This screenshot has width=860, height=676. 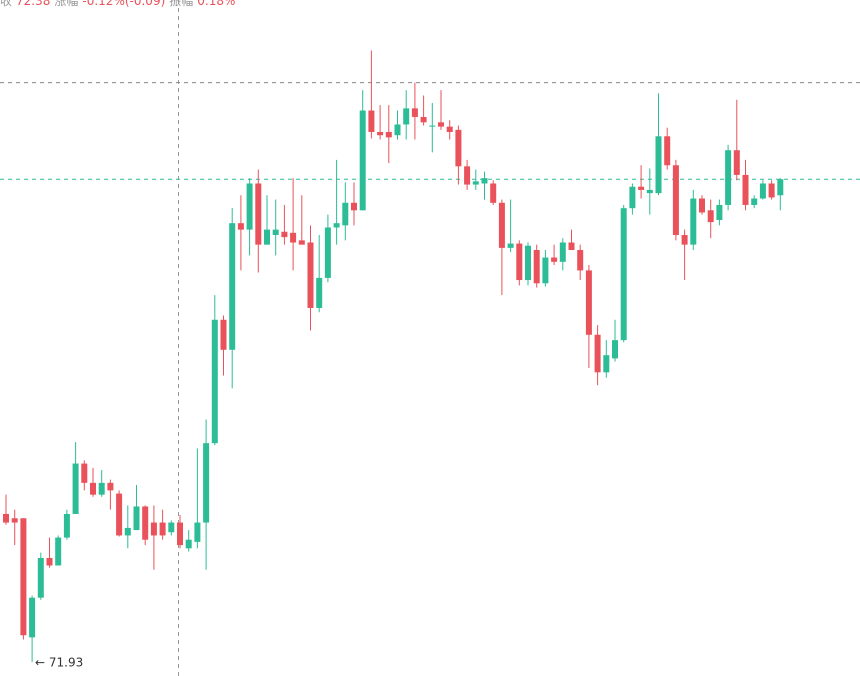 What do you see at coordinates (124, 4) in the screenshot?
I see `header-text: -0.12%(-0.09)` at bounding box center [124, 4].